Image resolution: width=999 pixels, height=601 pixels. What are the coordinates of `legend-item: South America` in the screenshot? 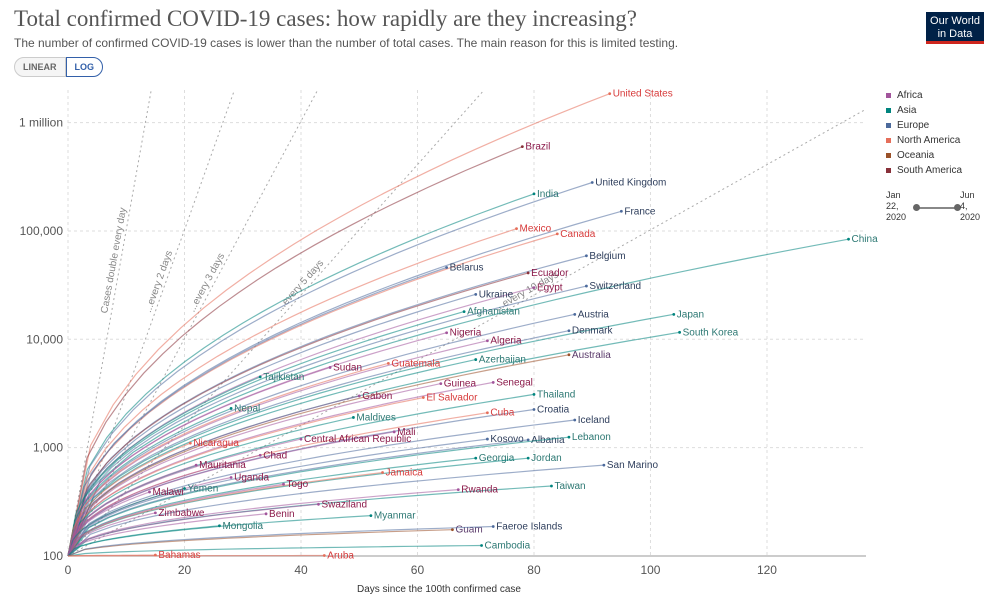 It's located at (924, 170).